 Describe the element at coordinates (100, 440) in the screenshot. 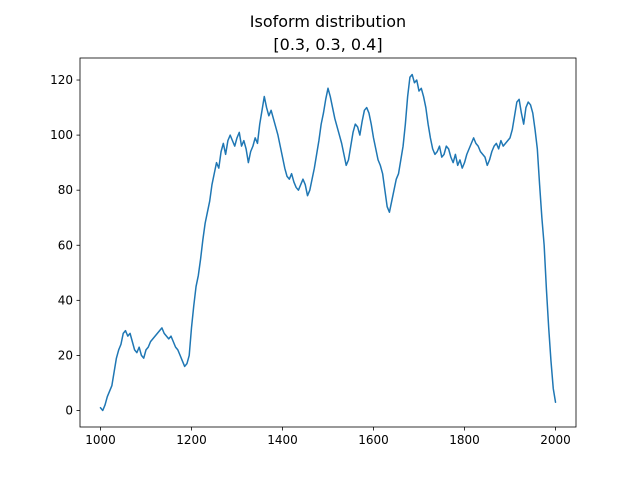

I see `x-tick-label: 1000` at that location.